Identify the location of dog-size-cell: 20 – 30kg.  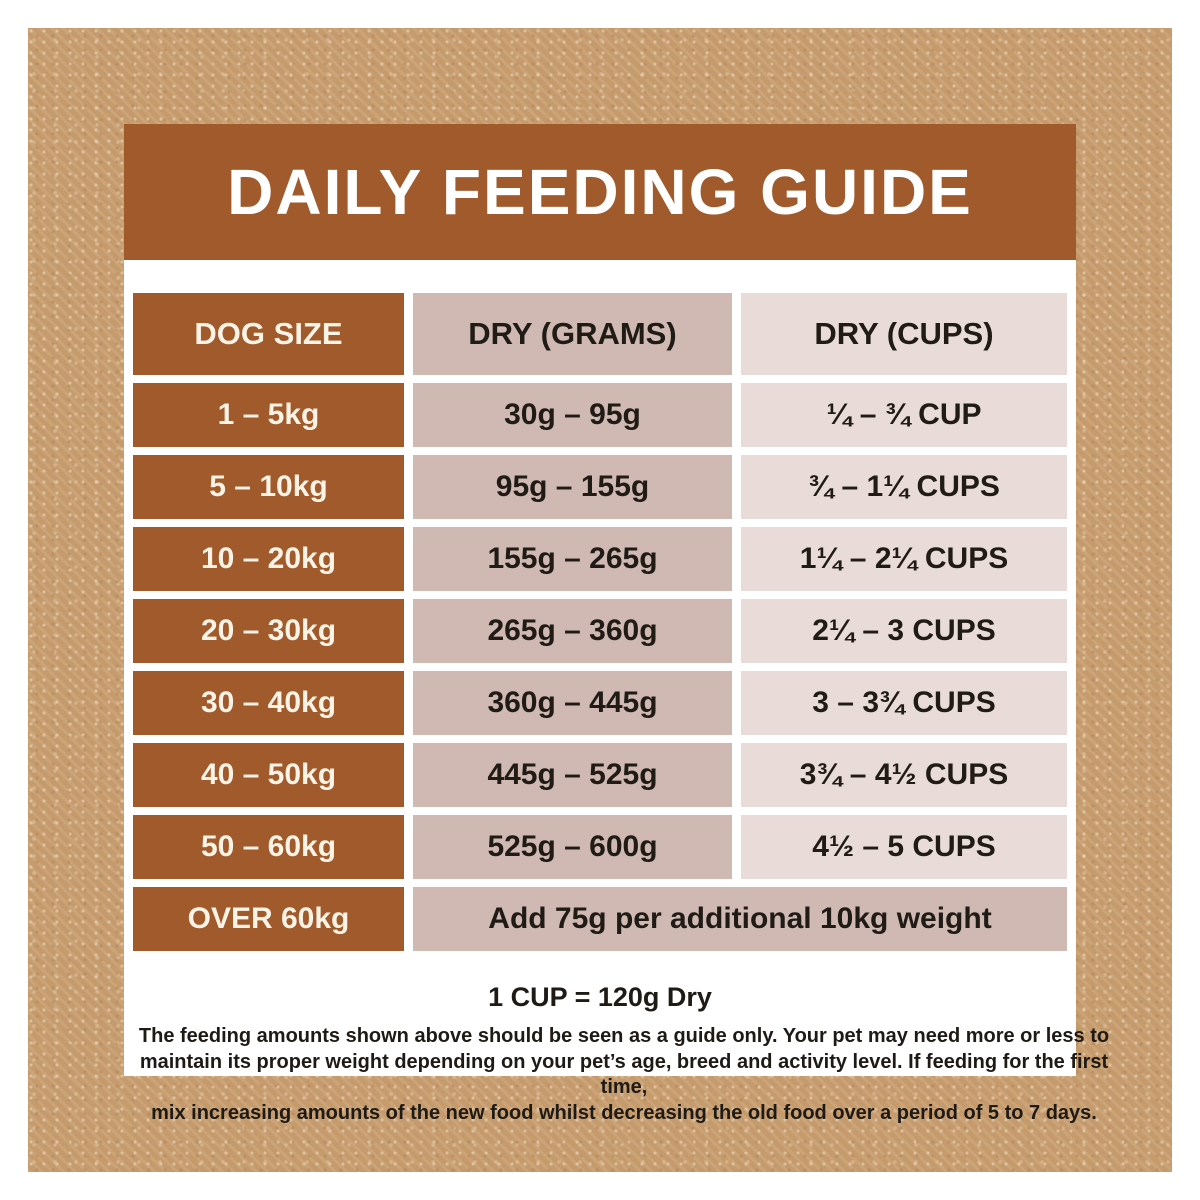
(268, 631).